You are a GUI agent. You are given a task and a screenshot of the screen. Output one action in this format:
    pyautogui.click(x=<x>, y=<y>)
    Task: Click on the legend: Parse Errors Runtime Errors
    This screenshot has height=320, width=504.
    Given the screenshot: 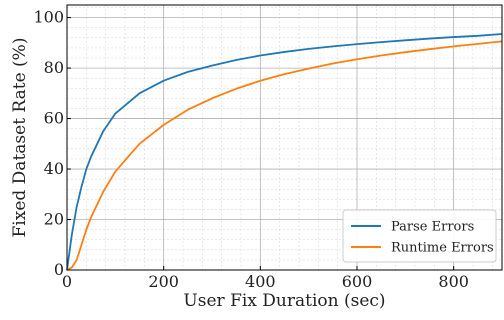 What is the action you would take?
    pyautogui.click(x=419, y=236)
    